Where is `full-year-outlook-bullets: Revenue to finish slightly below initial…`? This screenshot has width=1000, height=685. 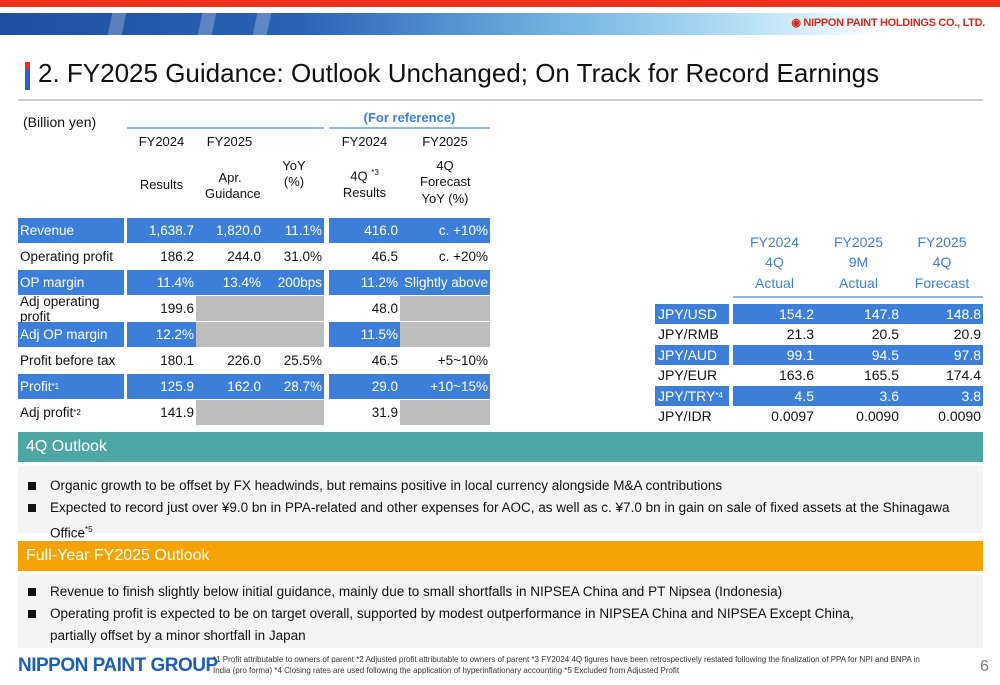 full-year-outlook-bullets: Revenue to finish slightly below initial… is located at coordinates (500, 611).